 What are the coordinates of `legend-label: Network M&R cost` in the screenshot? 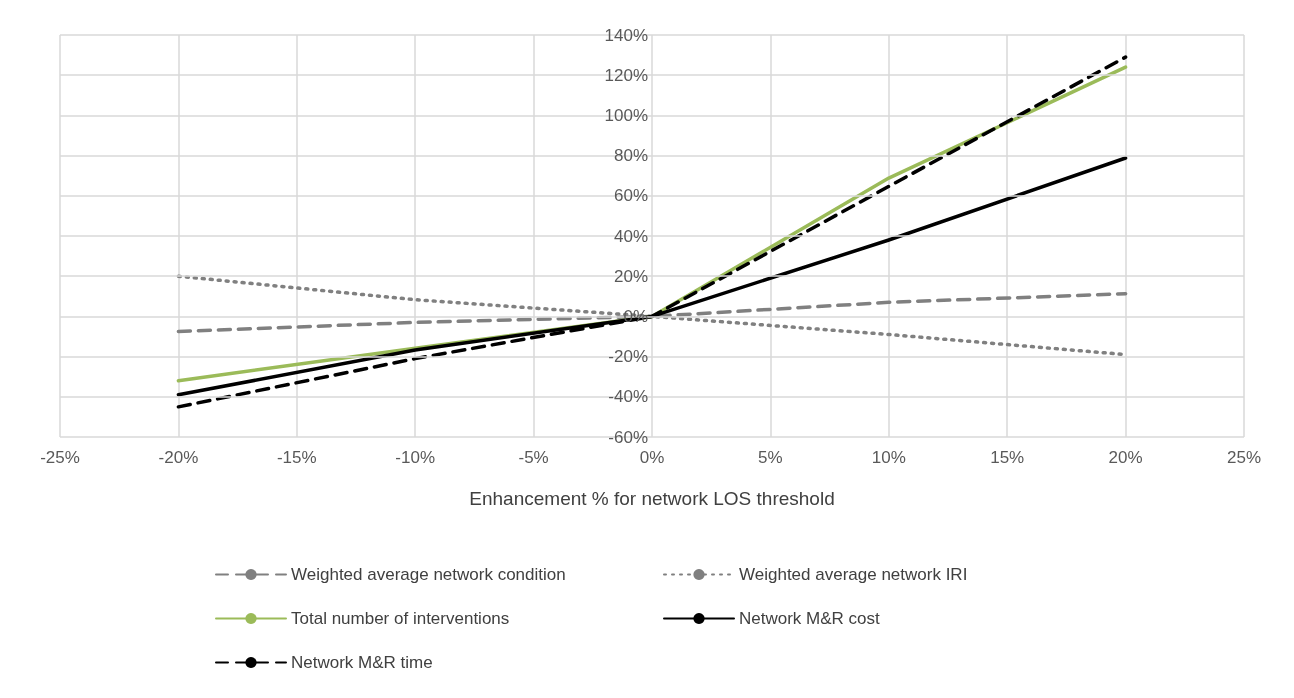 It's located at (810, 618).